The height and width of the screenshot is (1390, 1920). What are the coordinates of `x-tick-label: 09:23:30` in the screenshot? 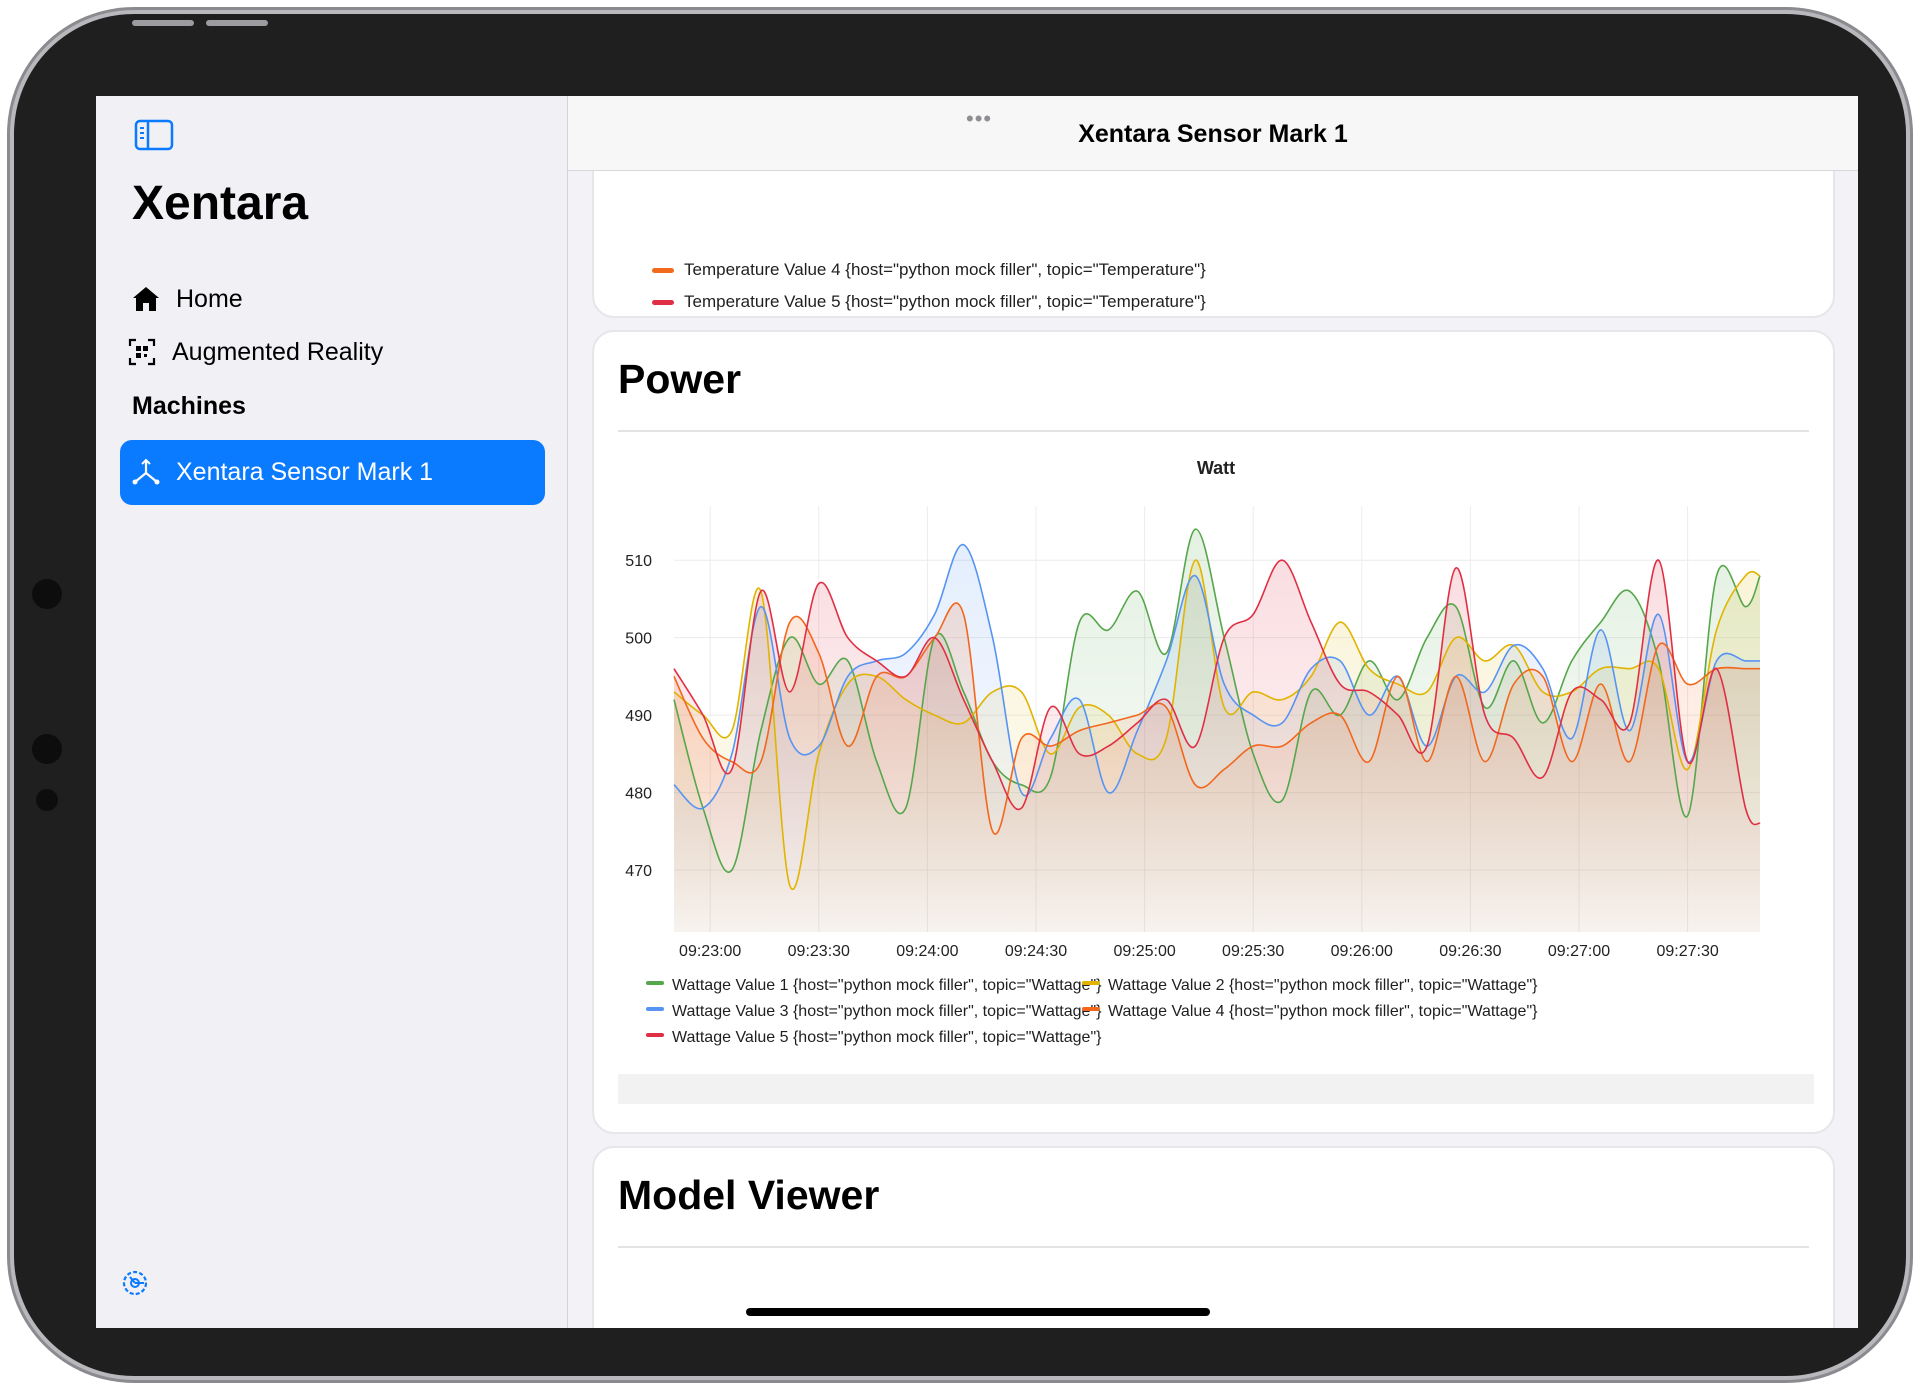 It's located at (819, 951).